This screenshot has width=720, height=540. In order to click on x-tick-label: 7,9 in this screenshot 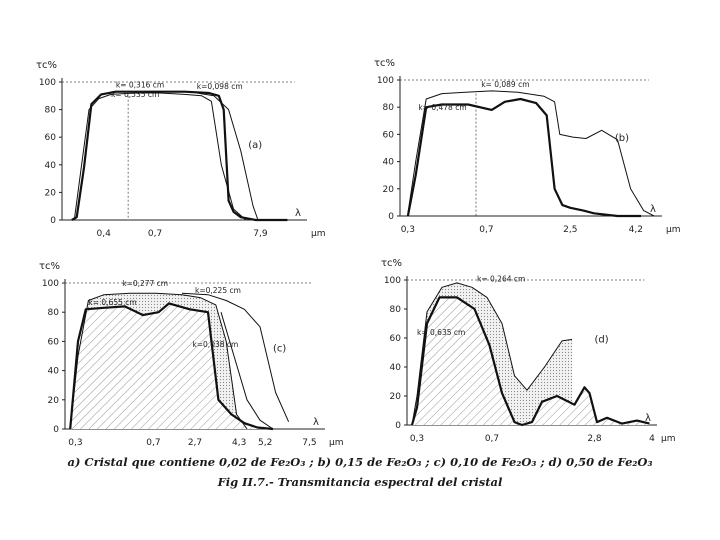, I will do `click(260, 234)`.